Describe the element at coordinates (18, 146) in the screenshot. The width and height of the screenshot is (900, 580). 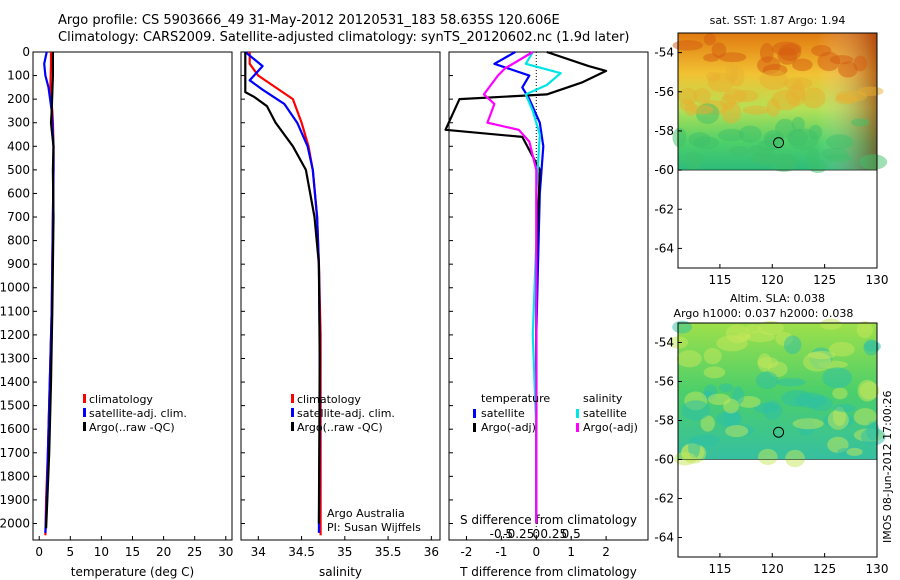
I see `temperature-ytick-label: 400` at that location.